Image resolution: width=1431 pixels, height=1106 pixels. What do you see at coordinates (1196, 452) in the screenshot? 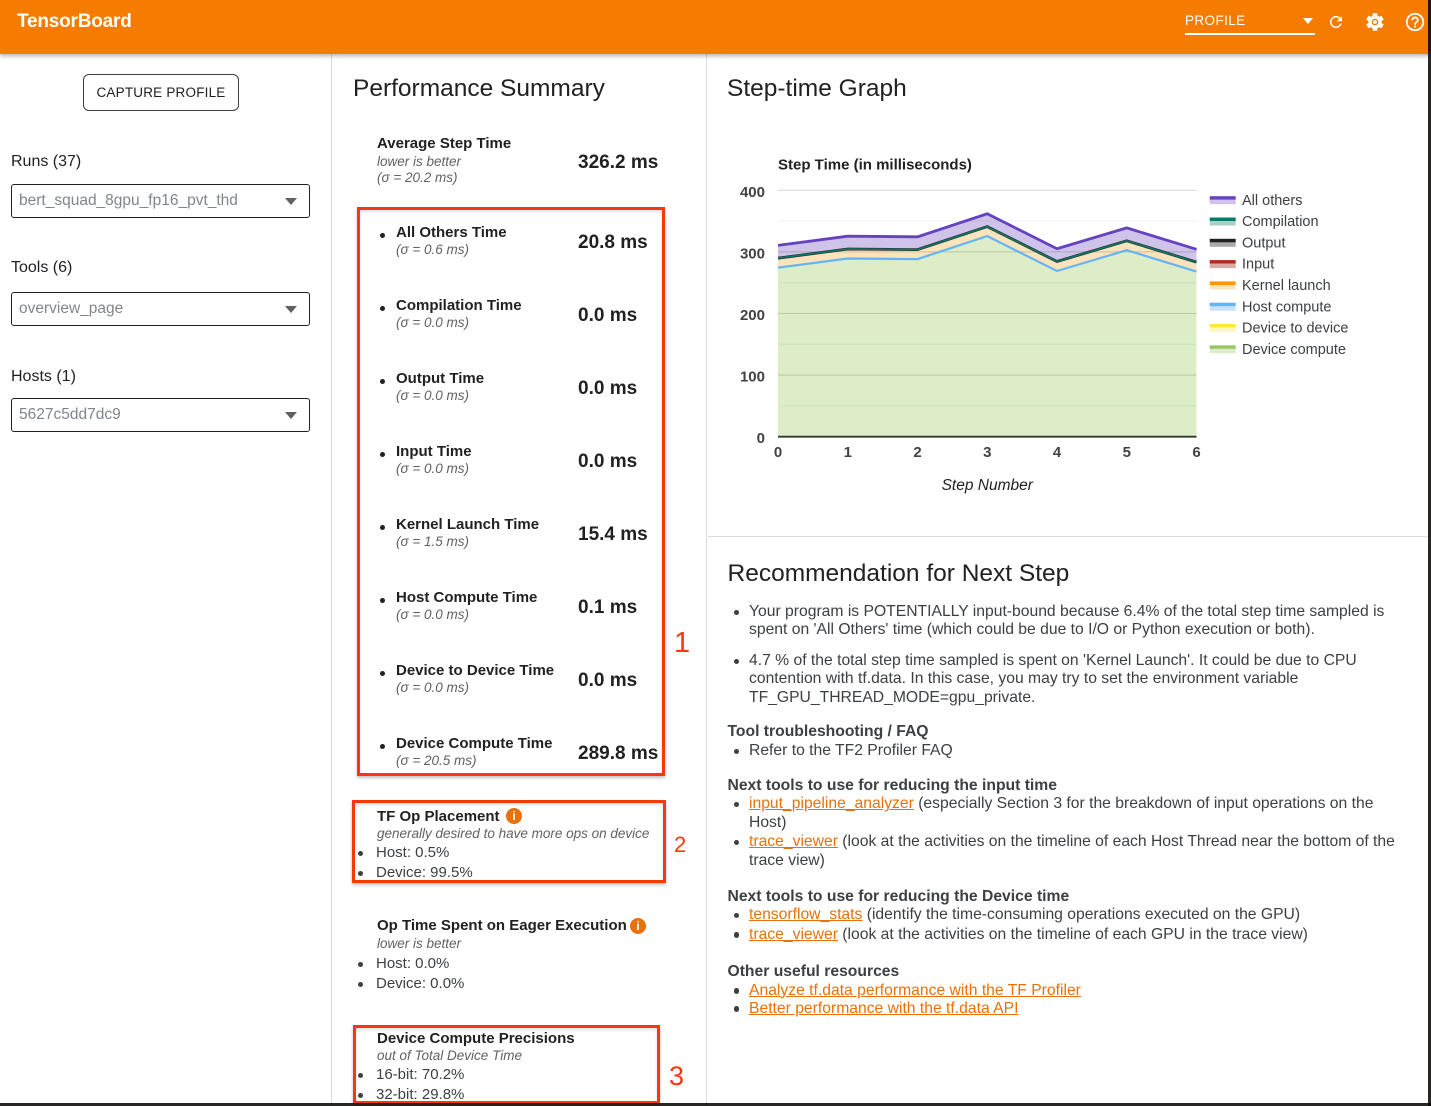
I see `svg-text: 6` at bounding box center [1196, 452].